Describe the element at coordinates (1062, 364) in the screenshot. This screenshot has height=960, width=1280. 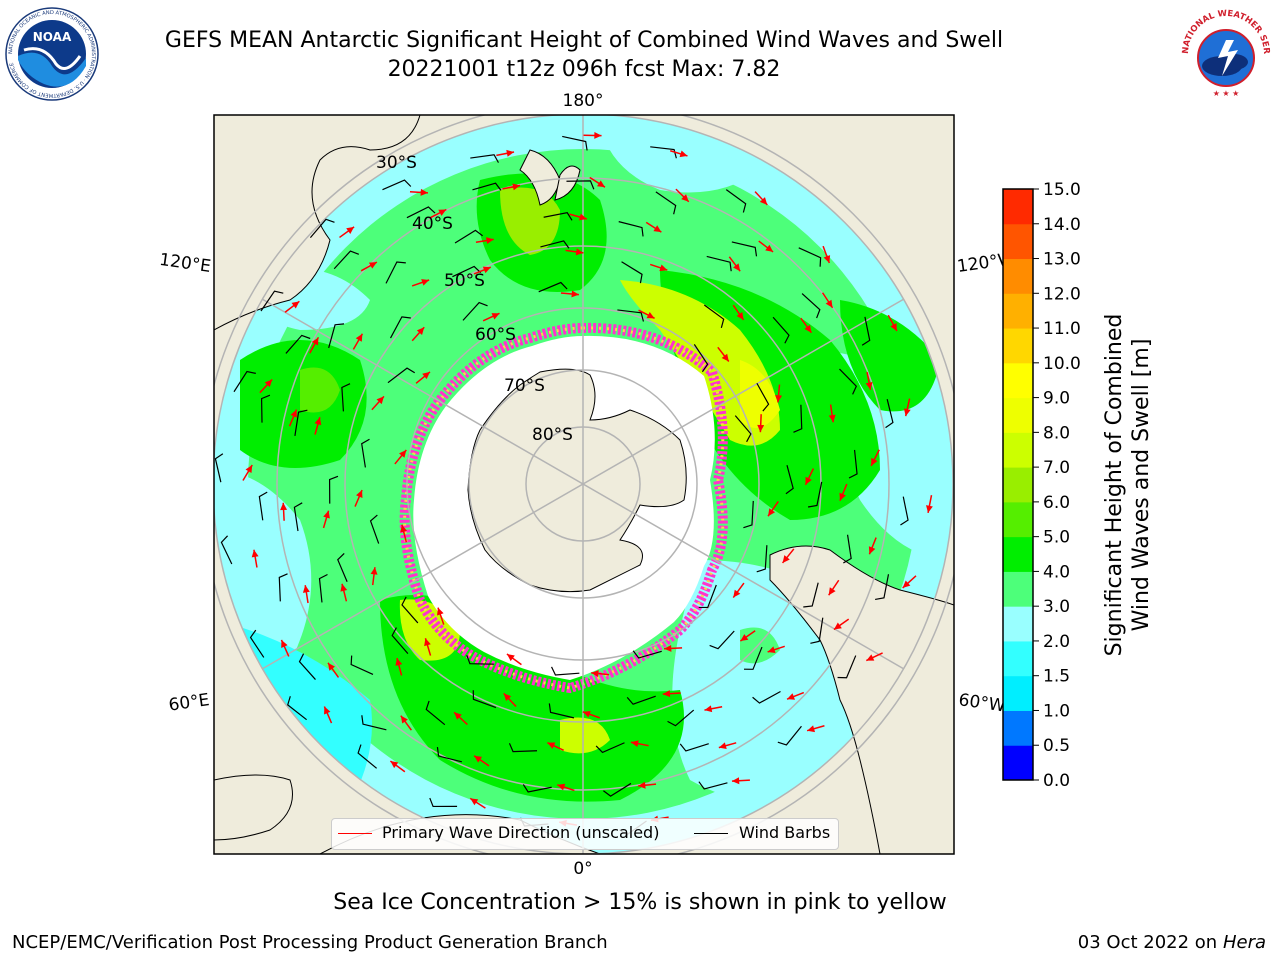
I see `colorbar-tick-label: 10.0` at that location.